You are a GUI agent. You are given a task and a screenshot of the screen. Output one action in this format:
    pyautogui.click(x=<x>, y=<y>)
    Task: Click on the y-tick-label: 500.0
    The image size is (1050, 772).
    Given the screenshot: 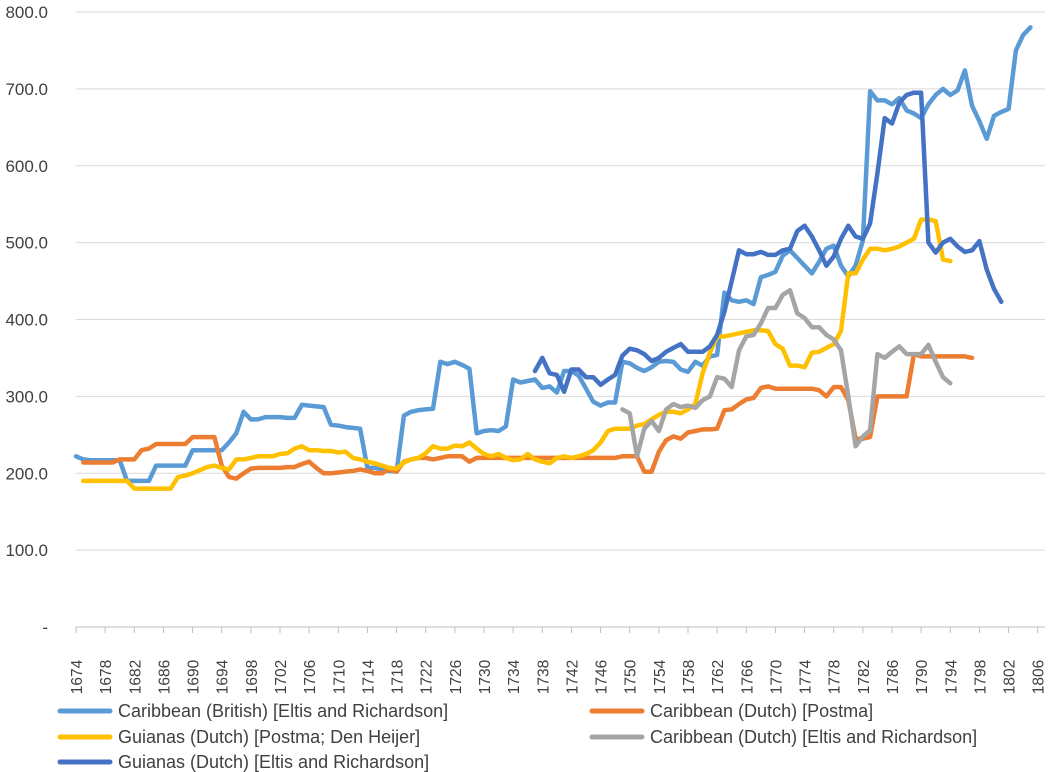 What is the action you would take?
    pyautogui.click(x=26, y=243)
    